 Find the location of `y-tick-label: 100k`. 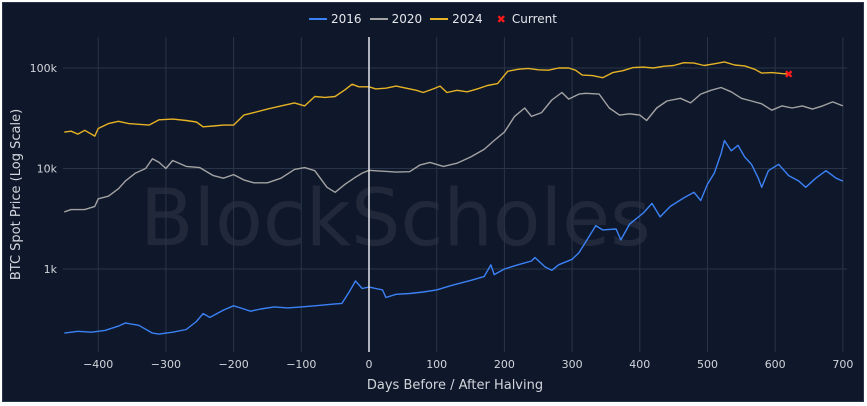

y-tick-label: 100k is located at coordinates (44, 68).